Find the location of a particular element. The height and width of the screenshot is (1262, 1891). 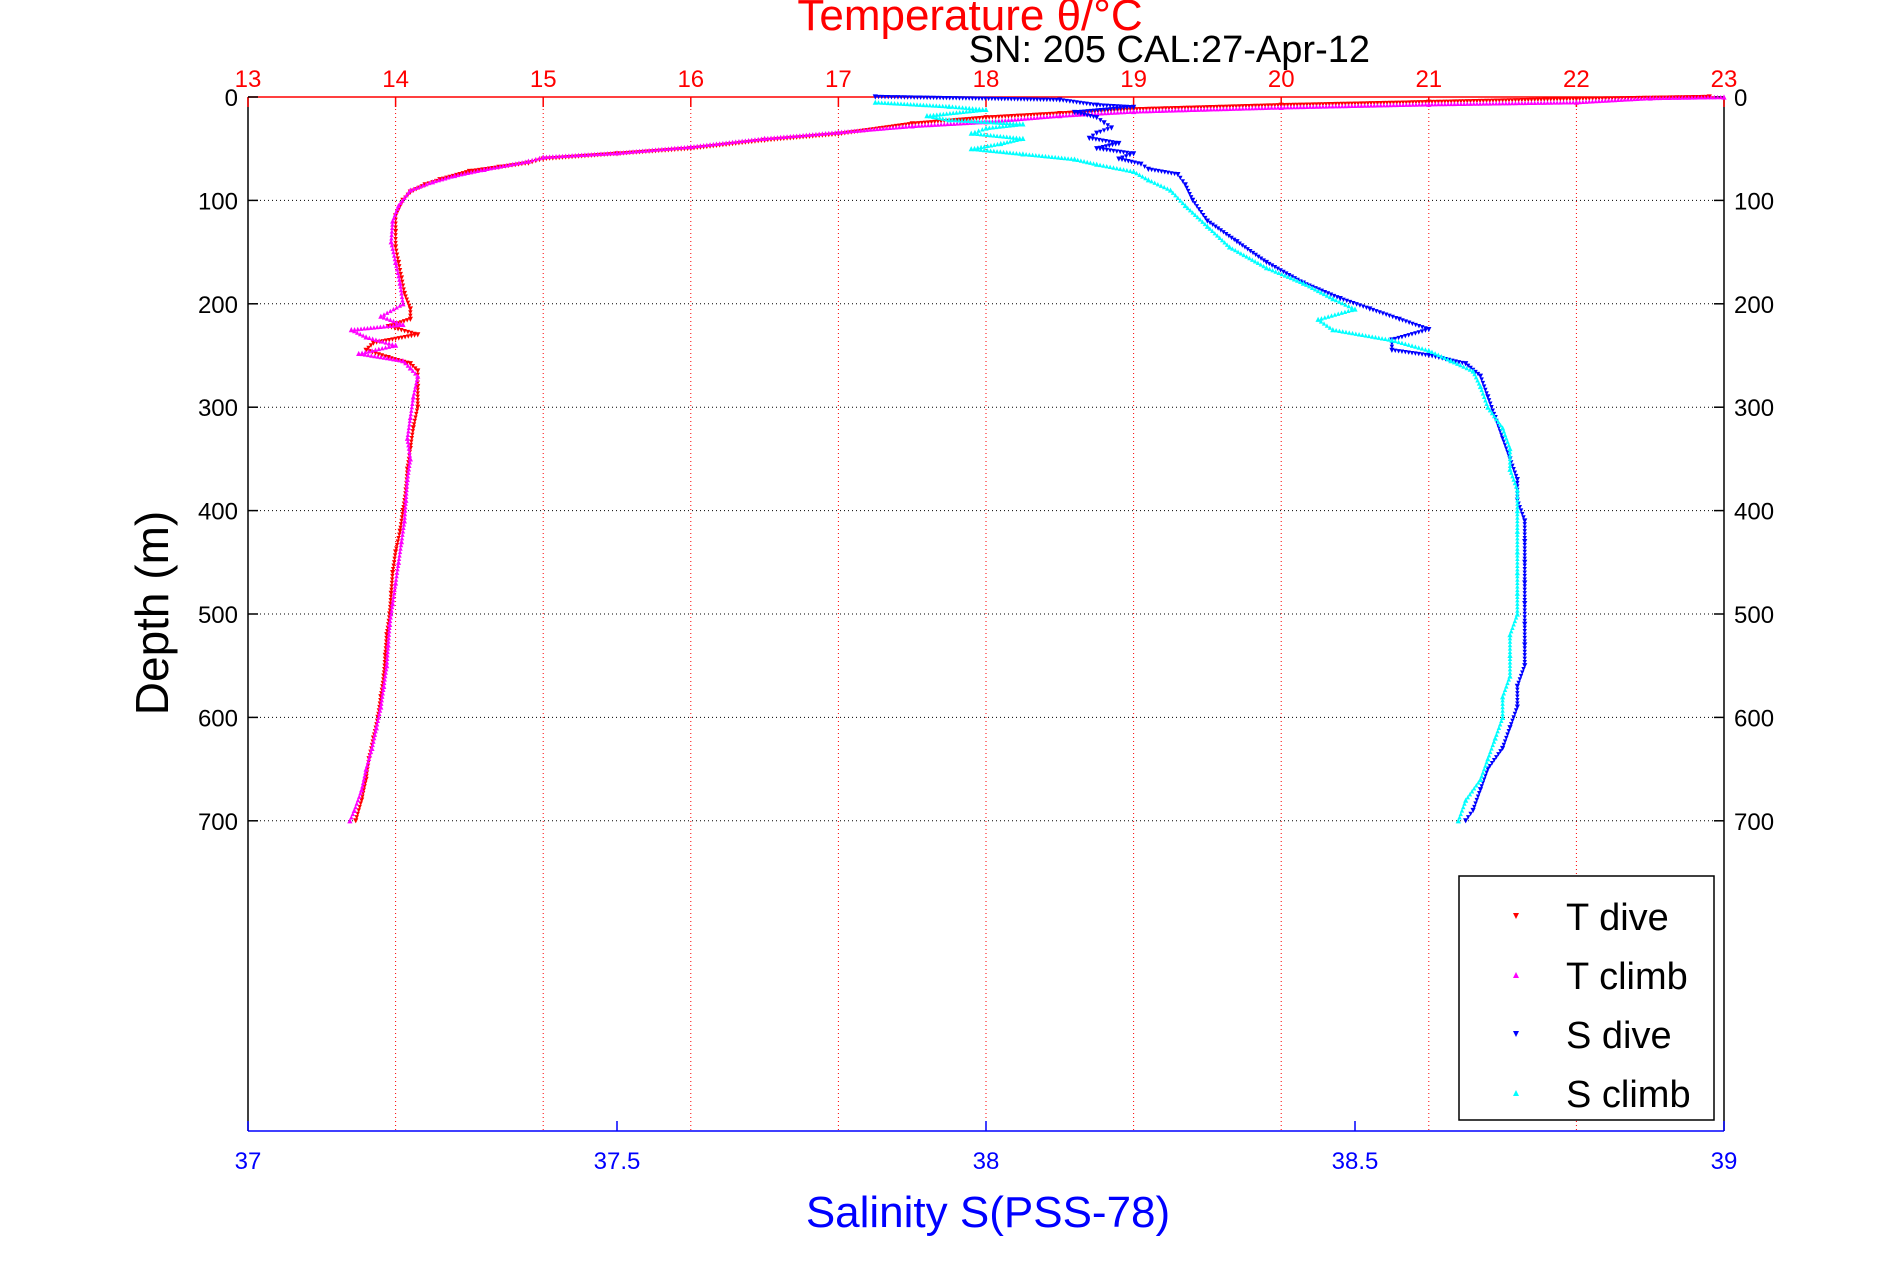

depth-tick-label-left: 100 is located at coordinates (218, 201).